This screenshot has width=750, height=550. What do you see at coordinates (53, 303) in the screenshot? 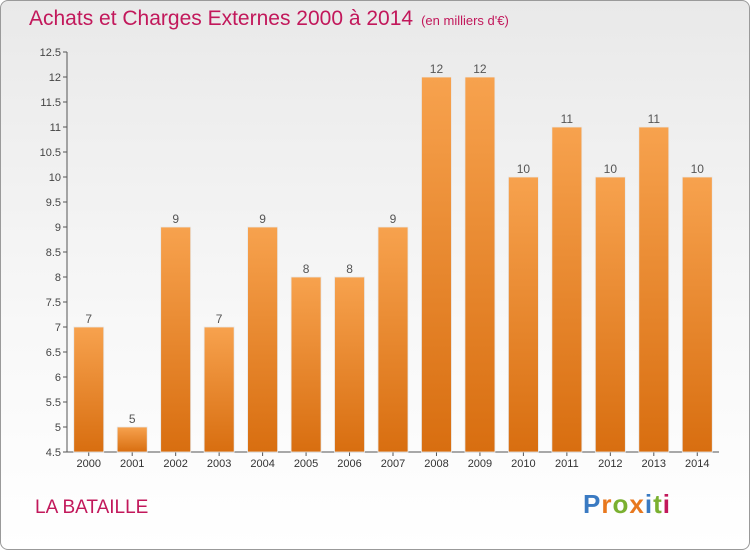
I see `y-tick-label: 7.5` at bounding box center [53, 303].